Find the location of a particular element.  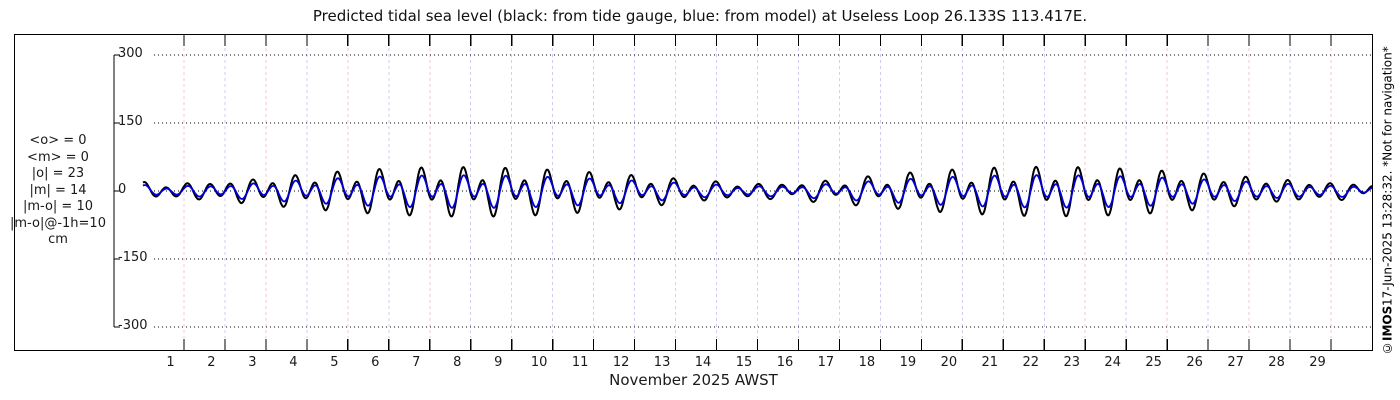

stat-units: cm is located at coordinates (58, 239).